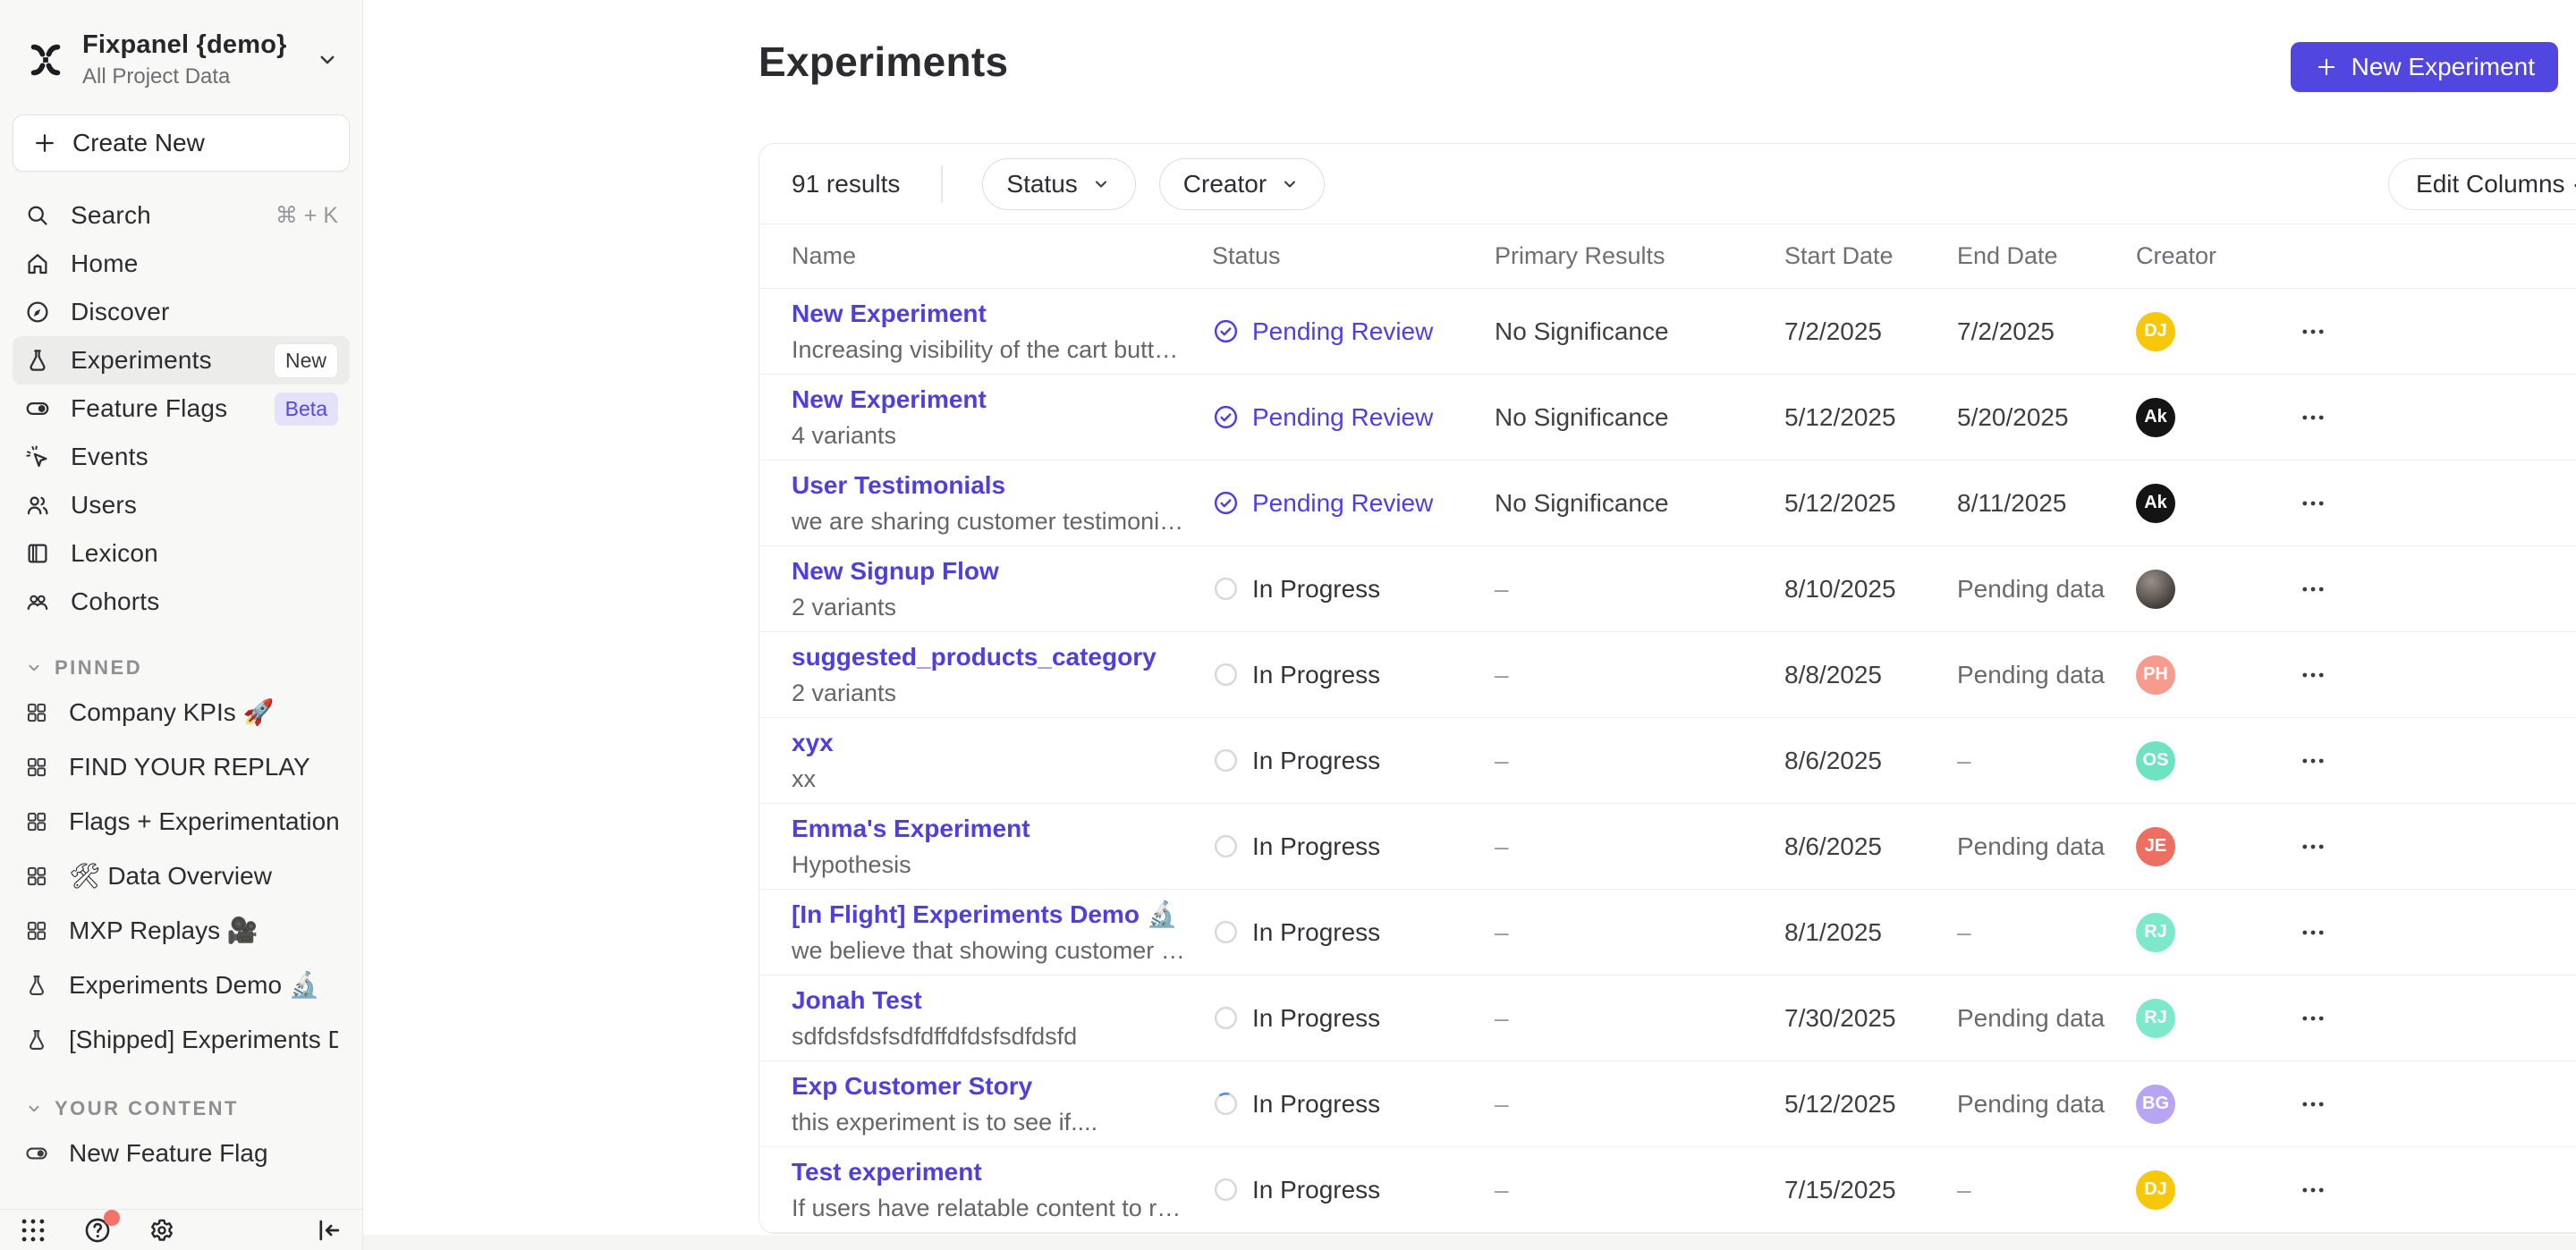 This screenshot has height=1250, width=2576. I want to click on sidebar-nav-item: Cohorts, so click(181, 602).